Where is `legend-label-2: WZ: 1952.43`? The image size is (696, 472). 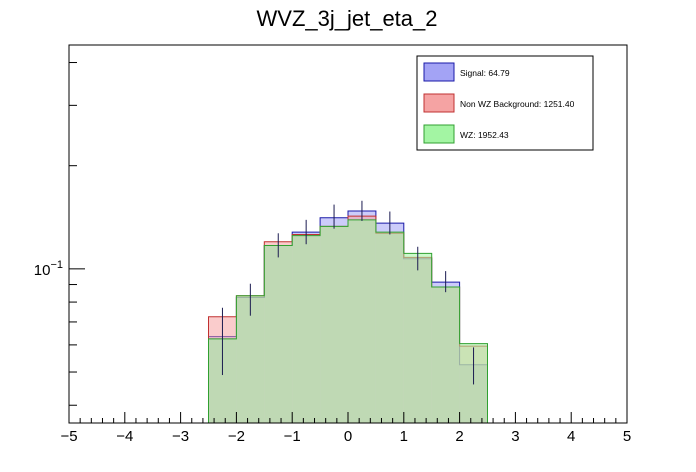 legend-label-2: WZ: 1952.43 is located at coordinates (484, 135).